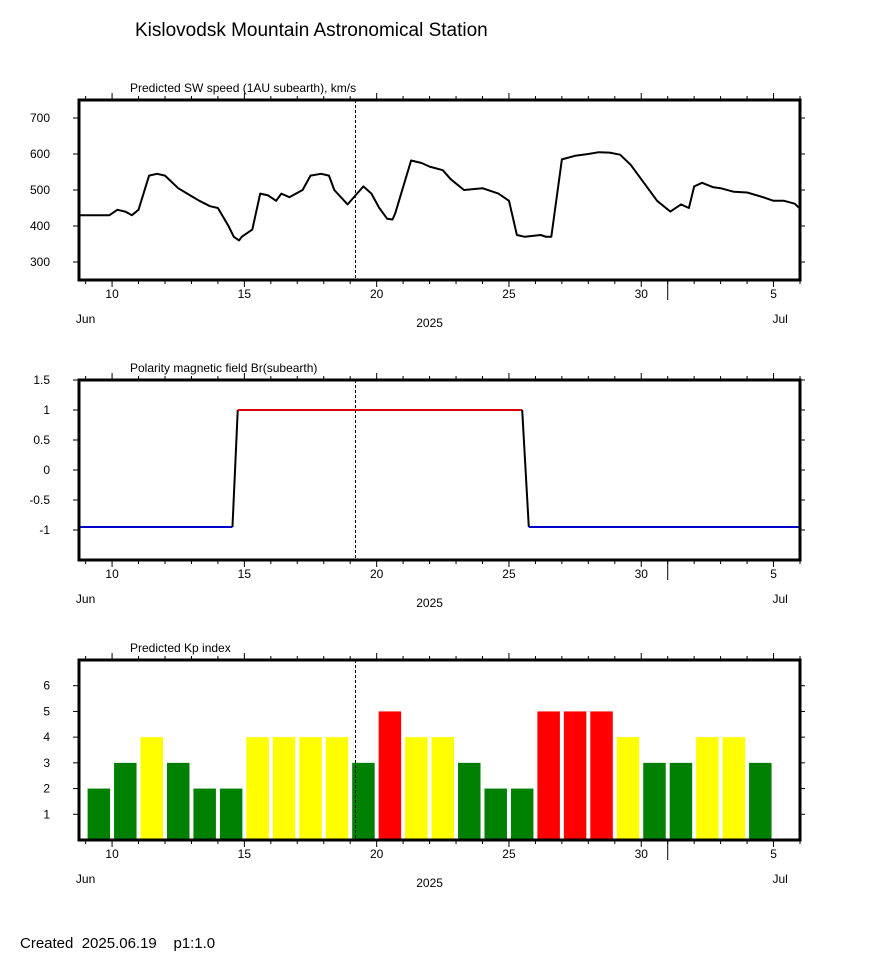 The height and width of the screenshot is (965, 870). I want to click on y-tick-label: 2, so click(46, 789).